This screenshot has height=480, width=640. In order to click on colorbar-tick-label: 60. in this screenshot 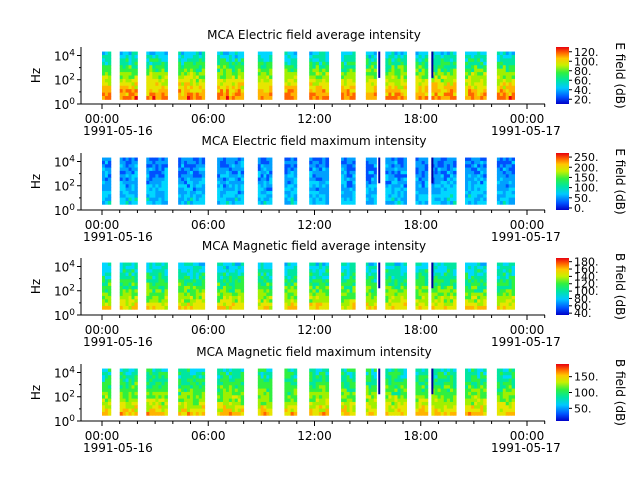, I will do `click(583, 306)`.